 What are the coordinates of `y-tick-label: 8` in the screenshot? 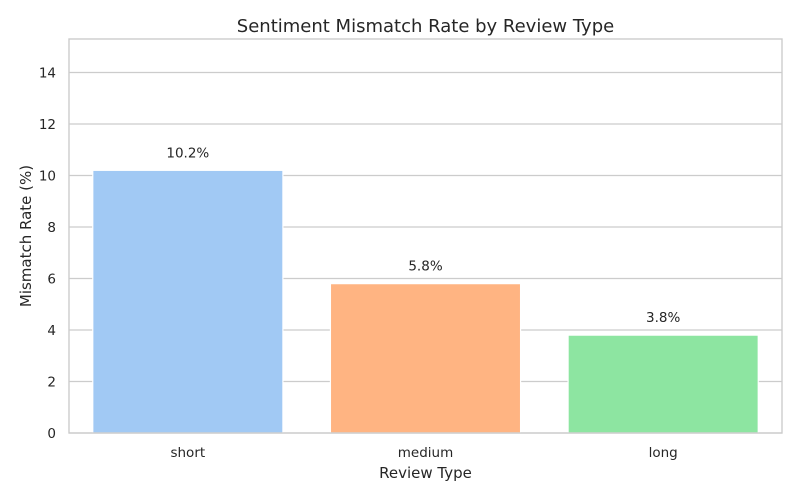 It's located at (51, 228).